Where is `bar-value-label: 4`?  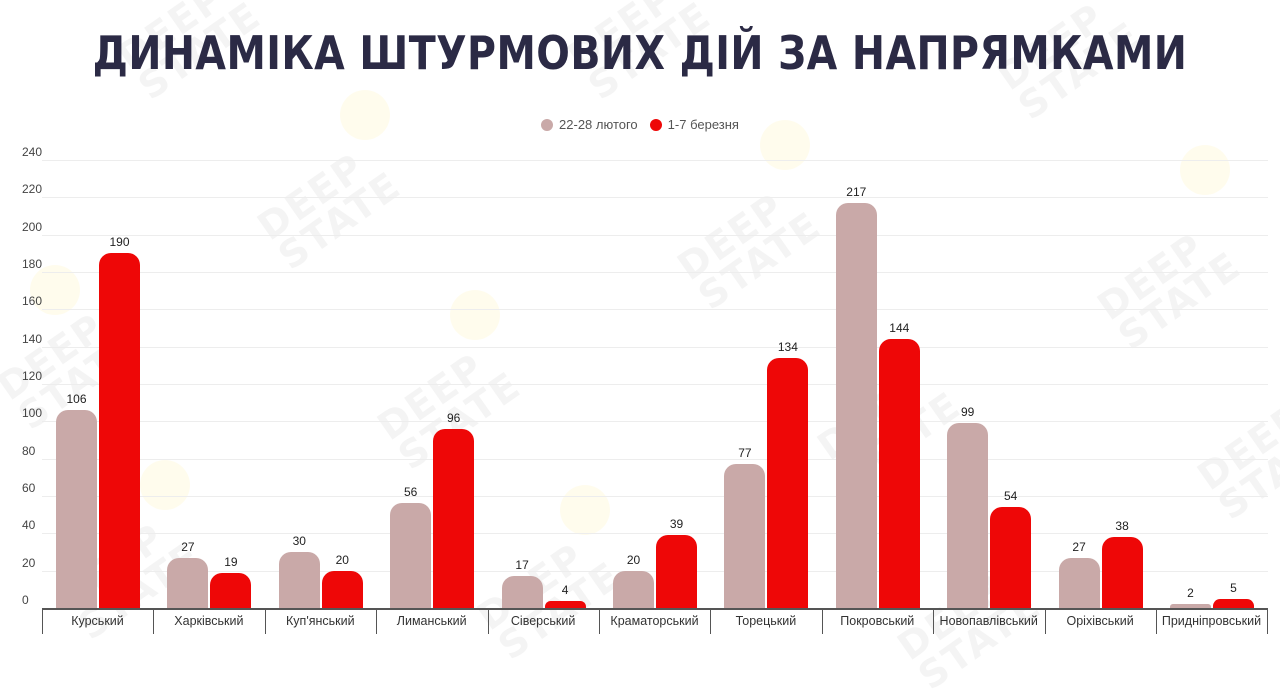 bar-value-label: 4 is located at coordinates (565, 589).